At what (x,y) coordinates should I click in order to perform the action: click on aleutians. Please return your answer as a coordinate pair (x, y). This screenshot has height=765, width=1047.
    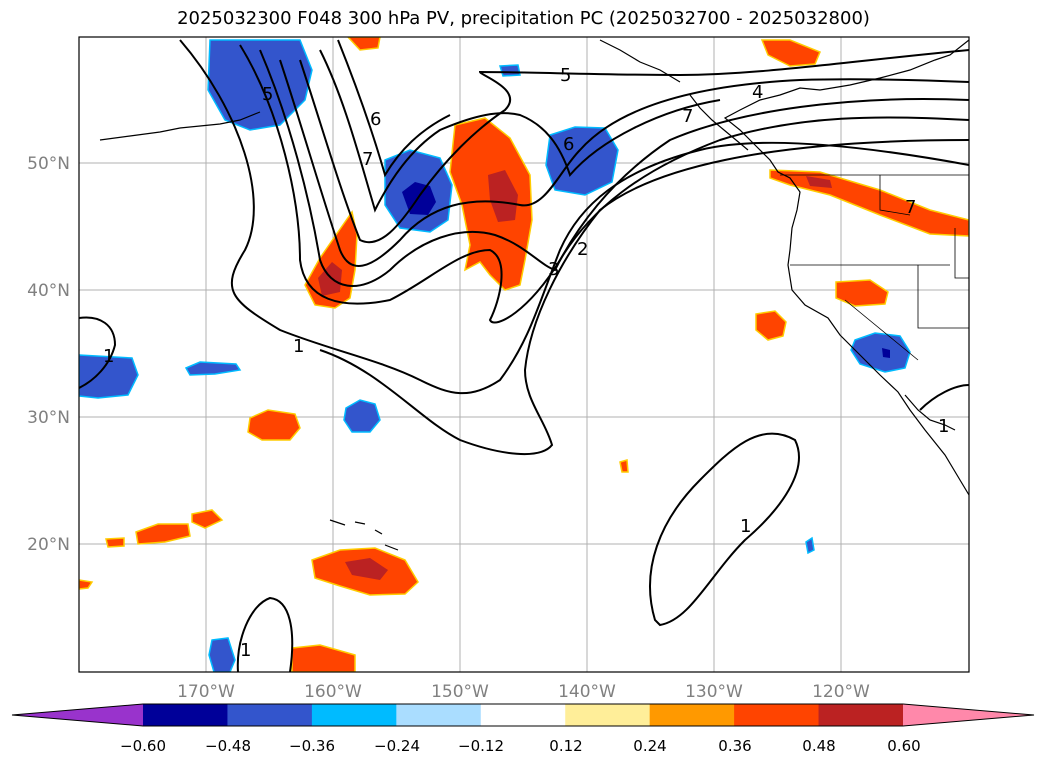
    Looking at the image, I should click on (180, 126).